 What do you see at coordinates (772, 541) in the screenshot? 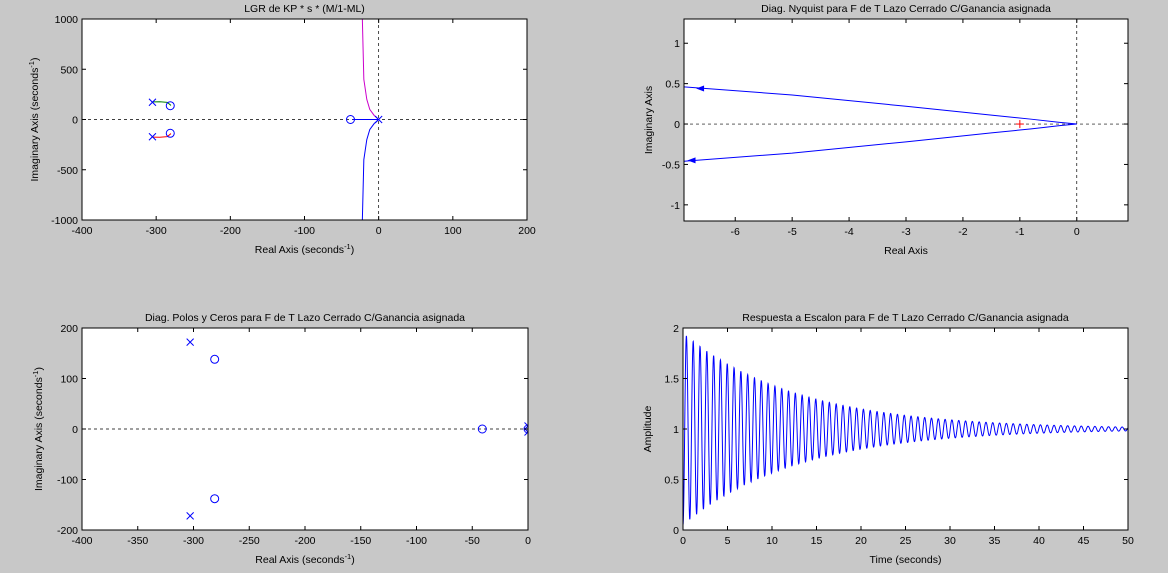
I see `x-tick-label: 10` at bounding box center [772, 541].